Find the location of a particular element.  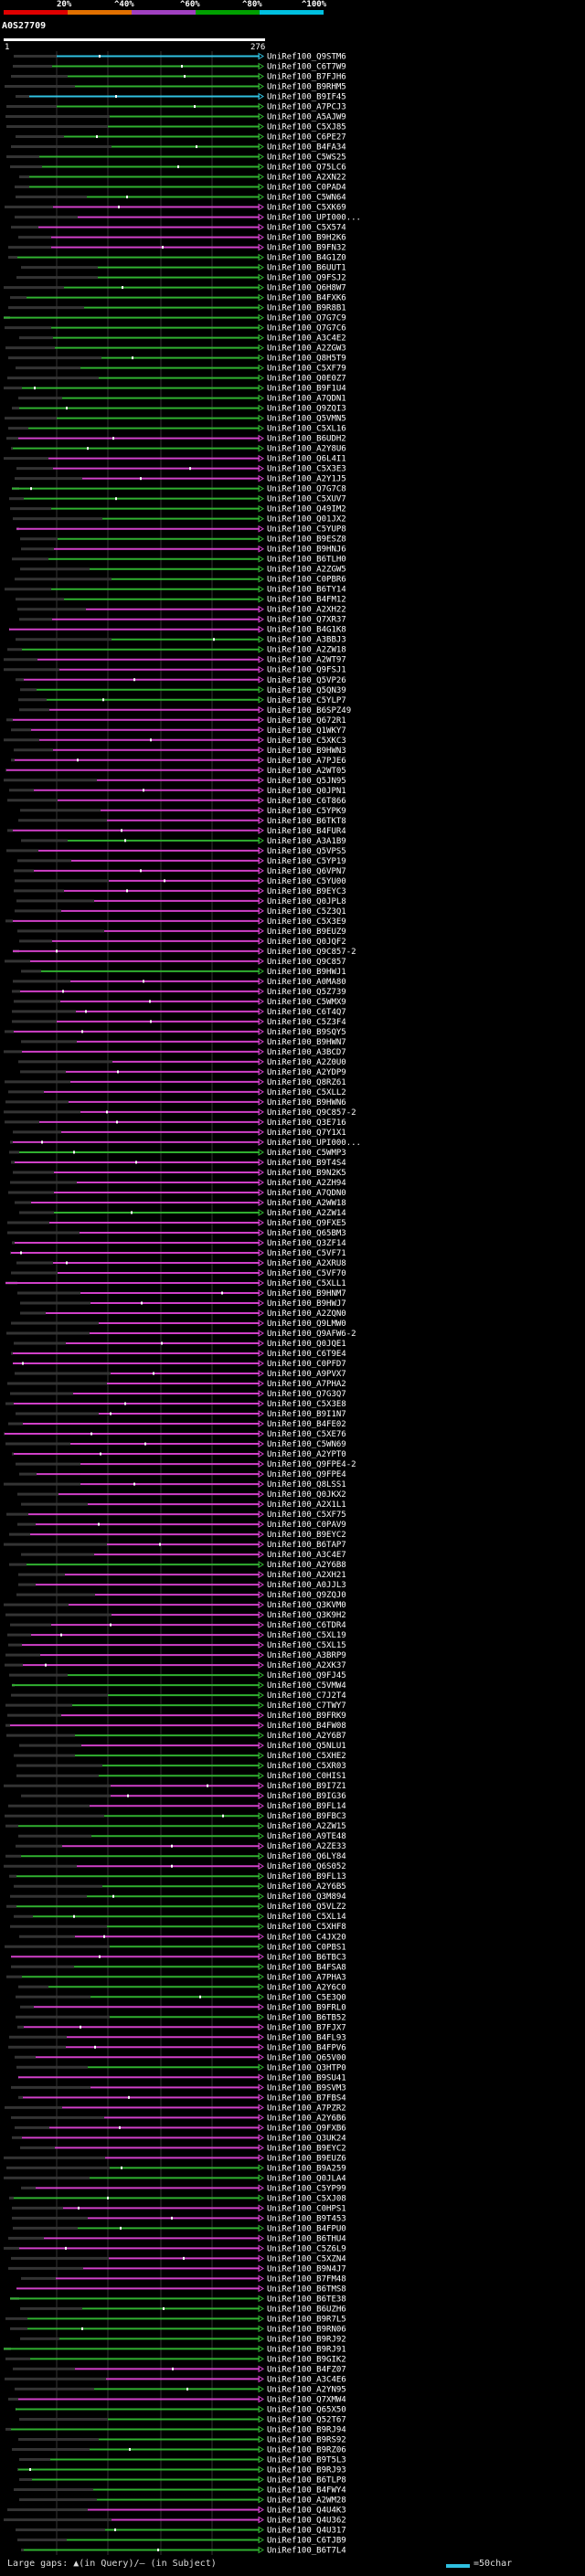

row-label: UniRef100_B9FRK9 is located at coordinates (307, 1716).